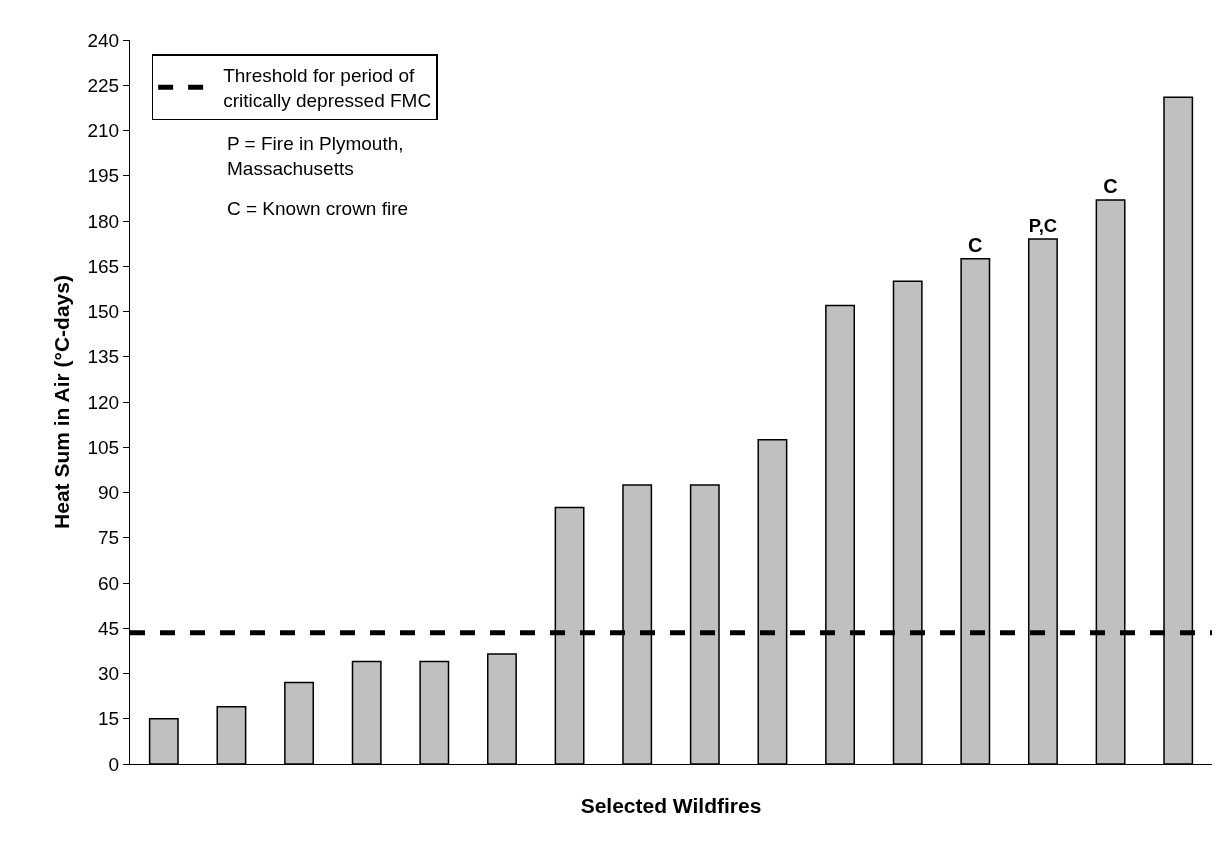 The height and width of the screenshot is (844, 1220). What do you see at coordinates (109, 493) in the screenshot?
I see `y-tick-label: 90` at bounding box center [109, 493].